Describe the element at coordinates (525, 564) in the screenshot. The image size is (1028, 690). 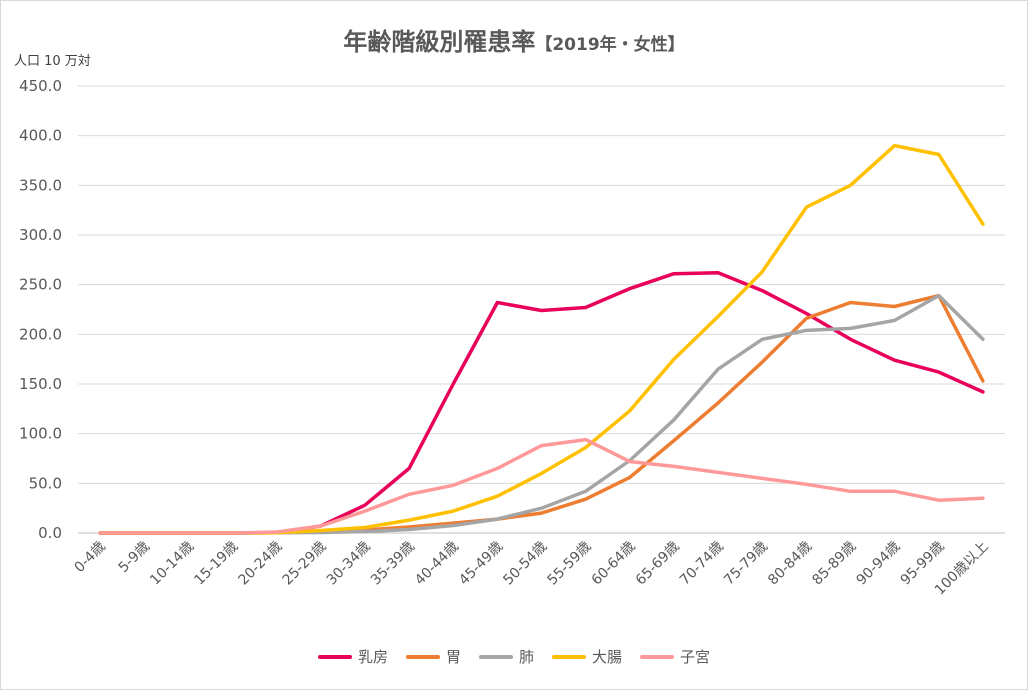
I see `x-tick-label: 50-54歳` at that location.